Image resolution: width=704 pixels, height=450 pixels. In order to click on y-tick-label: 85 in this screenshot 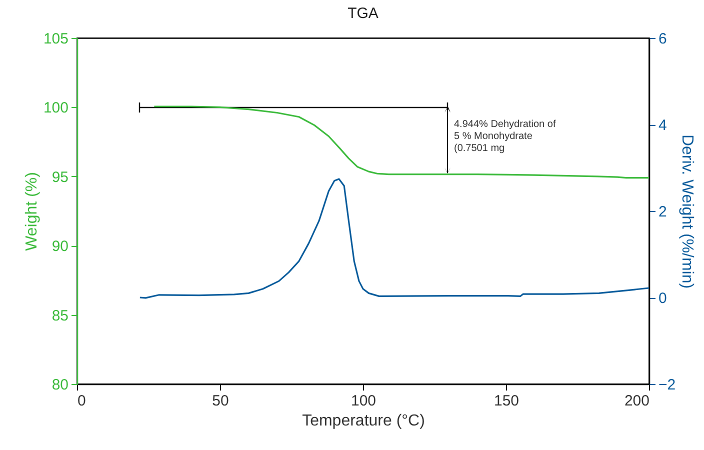, I will do `click(60, 315)`.